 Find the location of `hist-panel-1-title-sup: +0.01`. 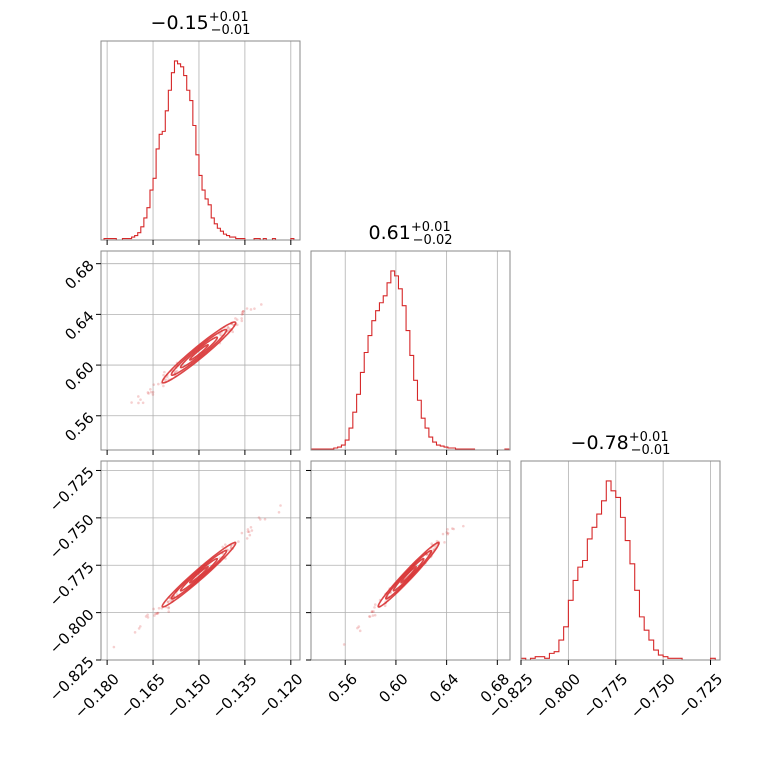

hist-panel-1-title-sup: +0.01 is located at coordinates (431, 227).